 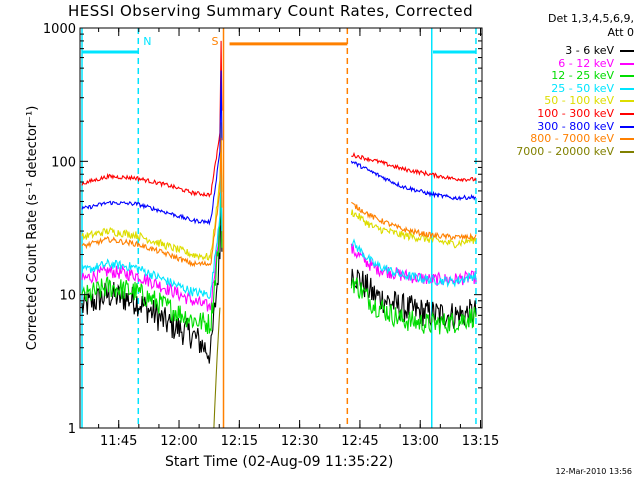 What do you see at coordinates (279, 48) in the screenshot?
I see `attenuator-bars` at bounding box center [279, 48].